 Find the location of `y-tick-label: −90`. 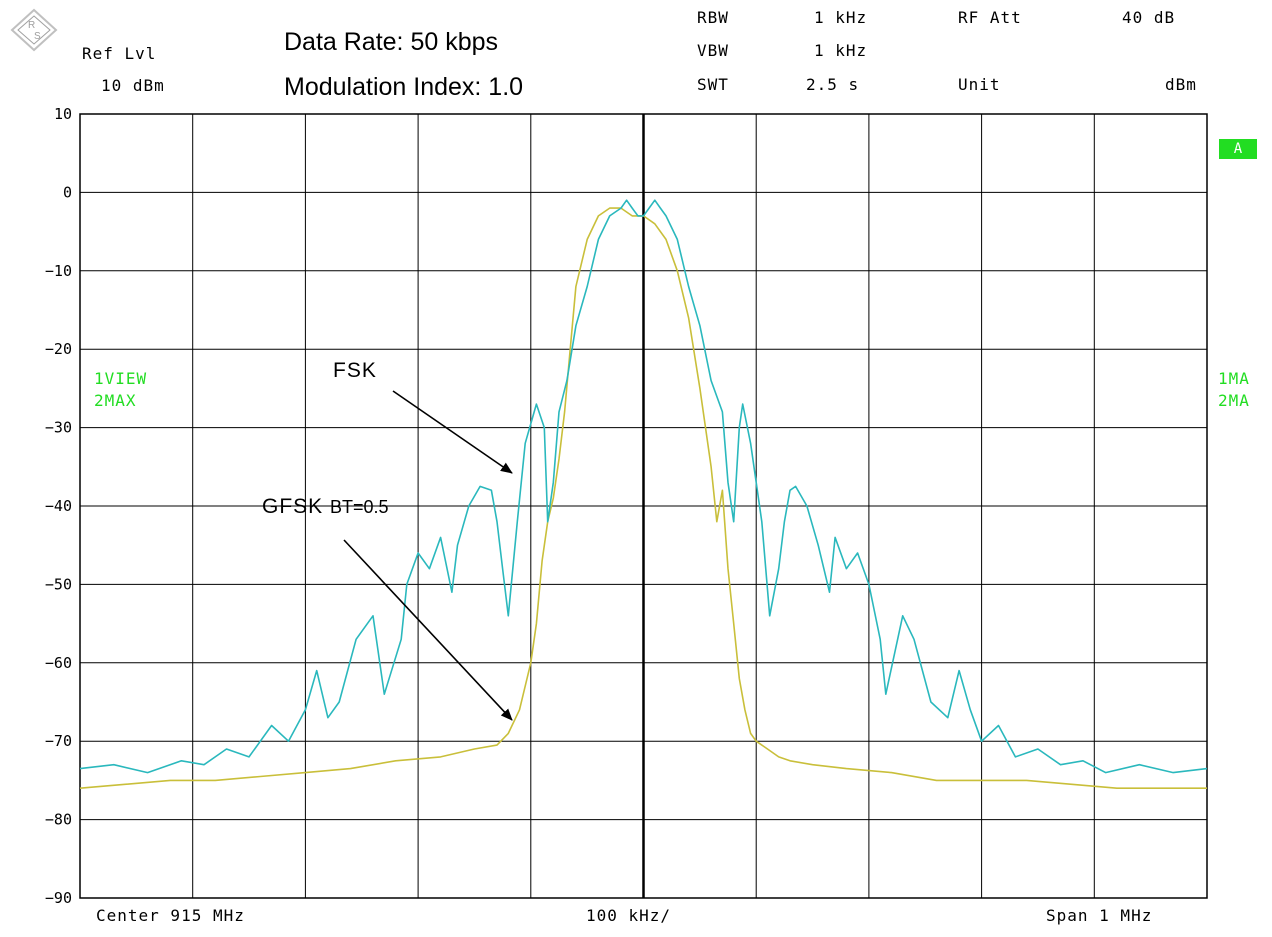

y-tick-label: −90 is located at coordinates (58, 898).